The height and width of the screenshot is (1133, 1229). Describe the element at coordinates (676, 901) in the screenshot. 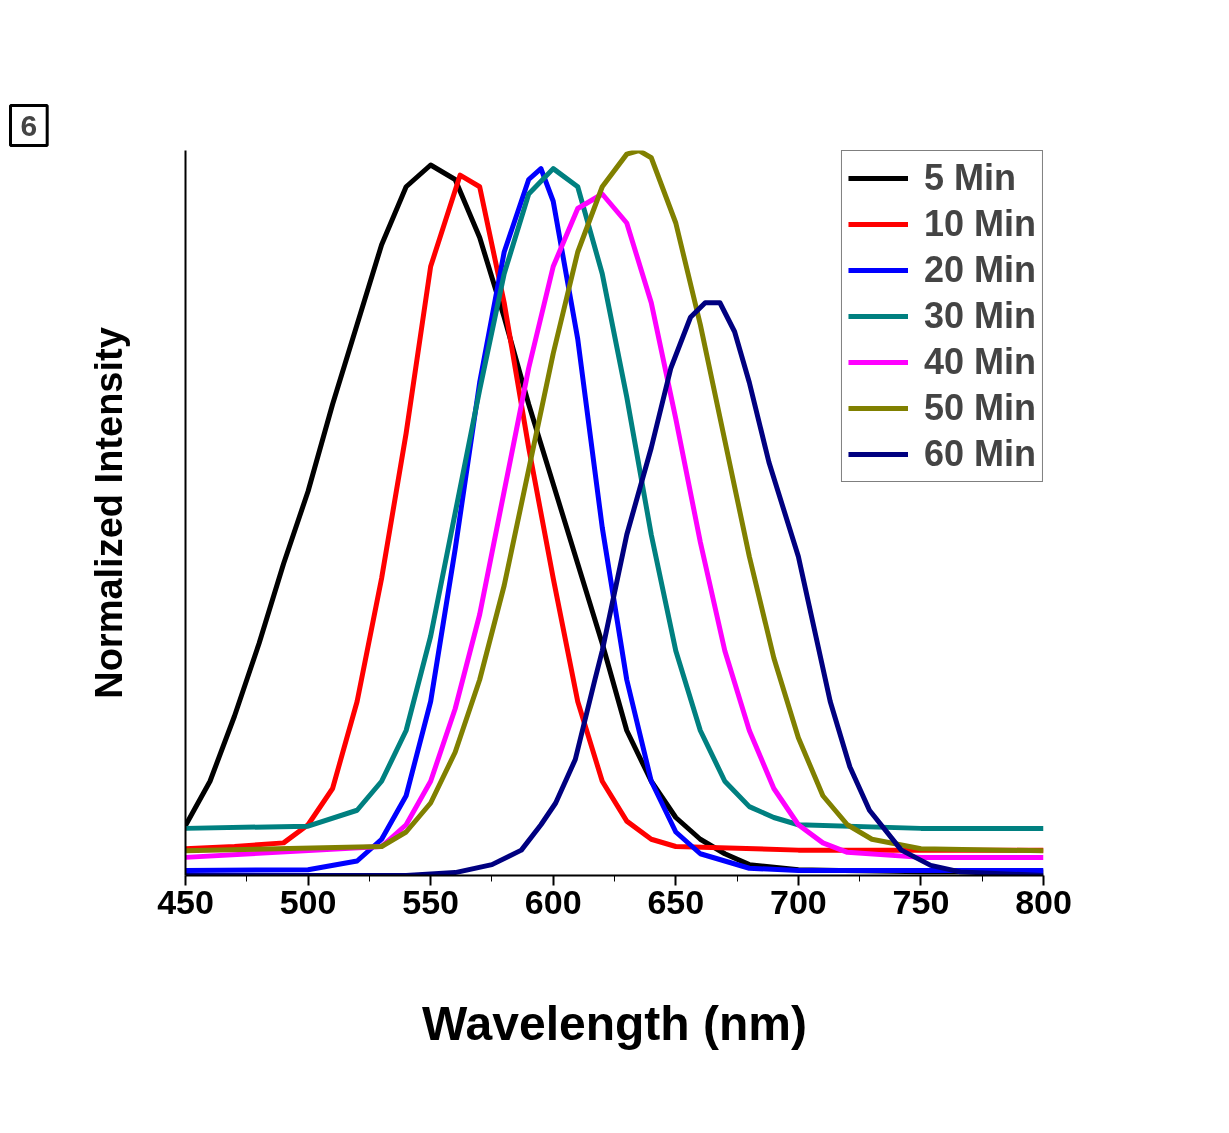

I see `x-tick-label: 650` at that location.